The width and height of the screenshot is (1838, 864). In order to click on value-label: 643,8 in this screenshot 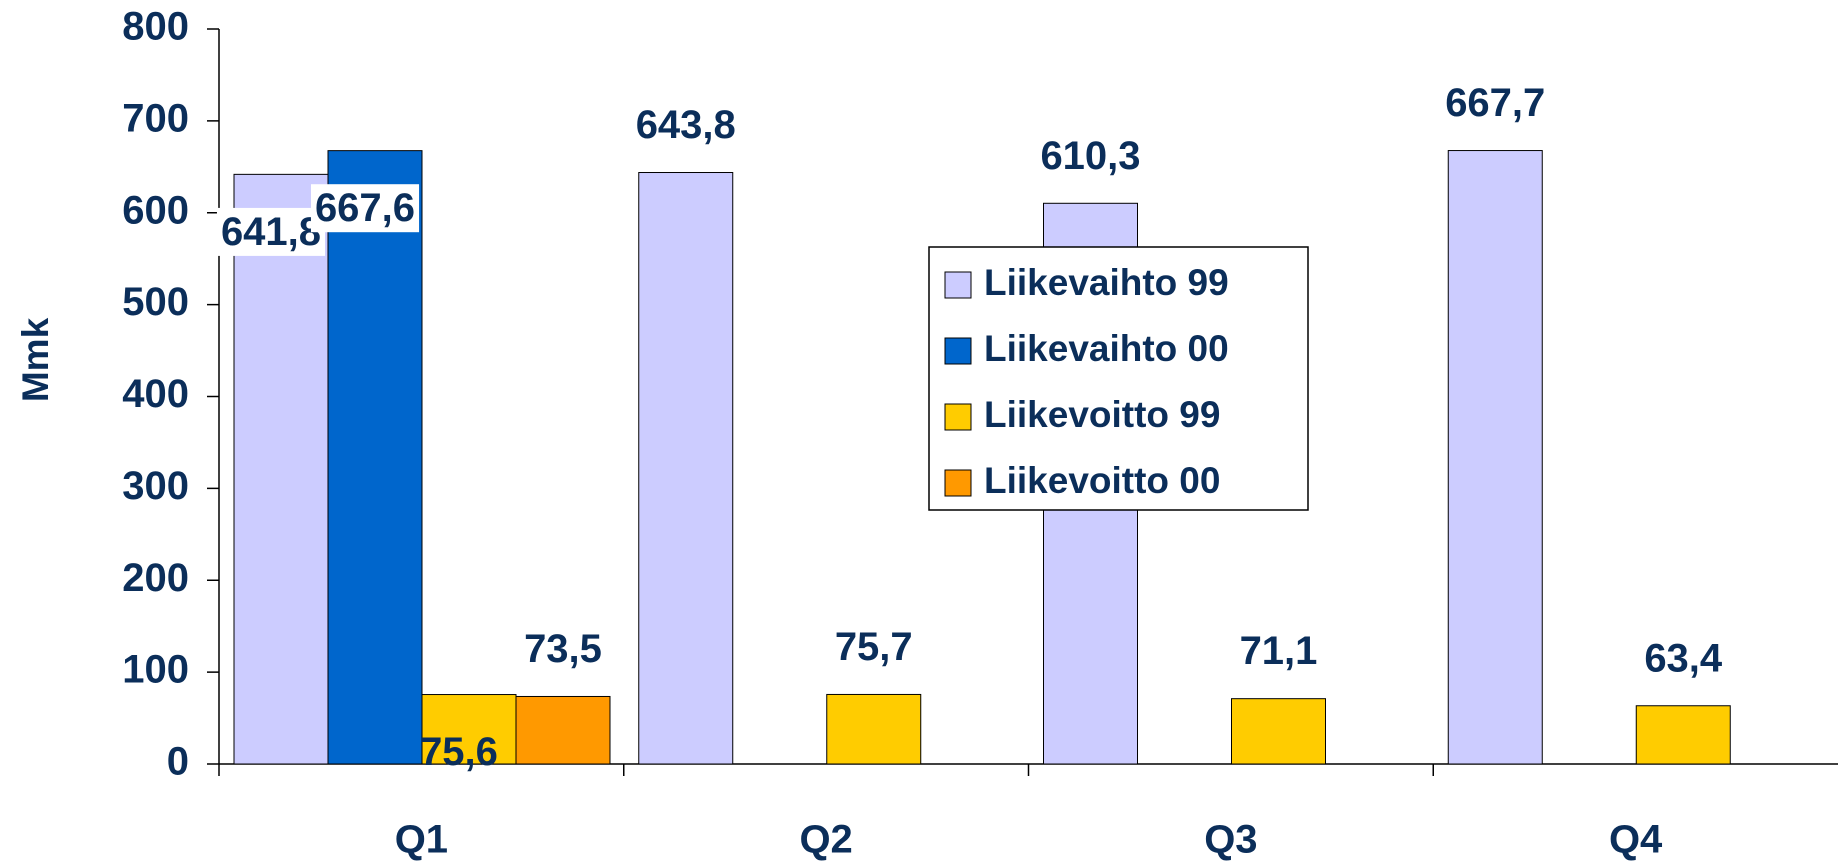, I will do `click(686, 125)`.